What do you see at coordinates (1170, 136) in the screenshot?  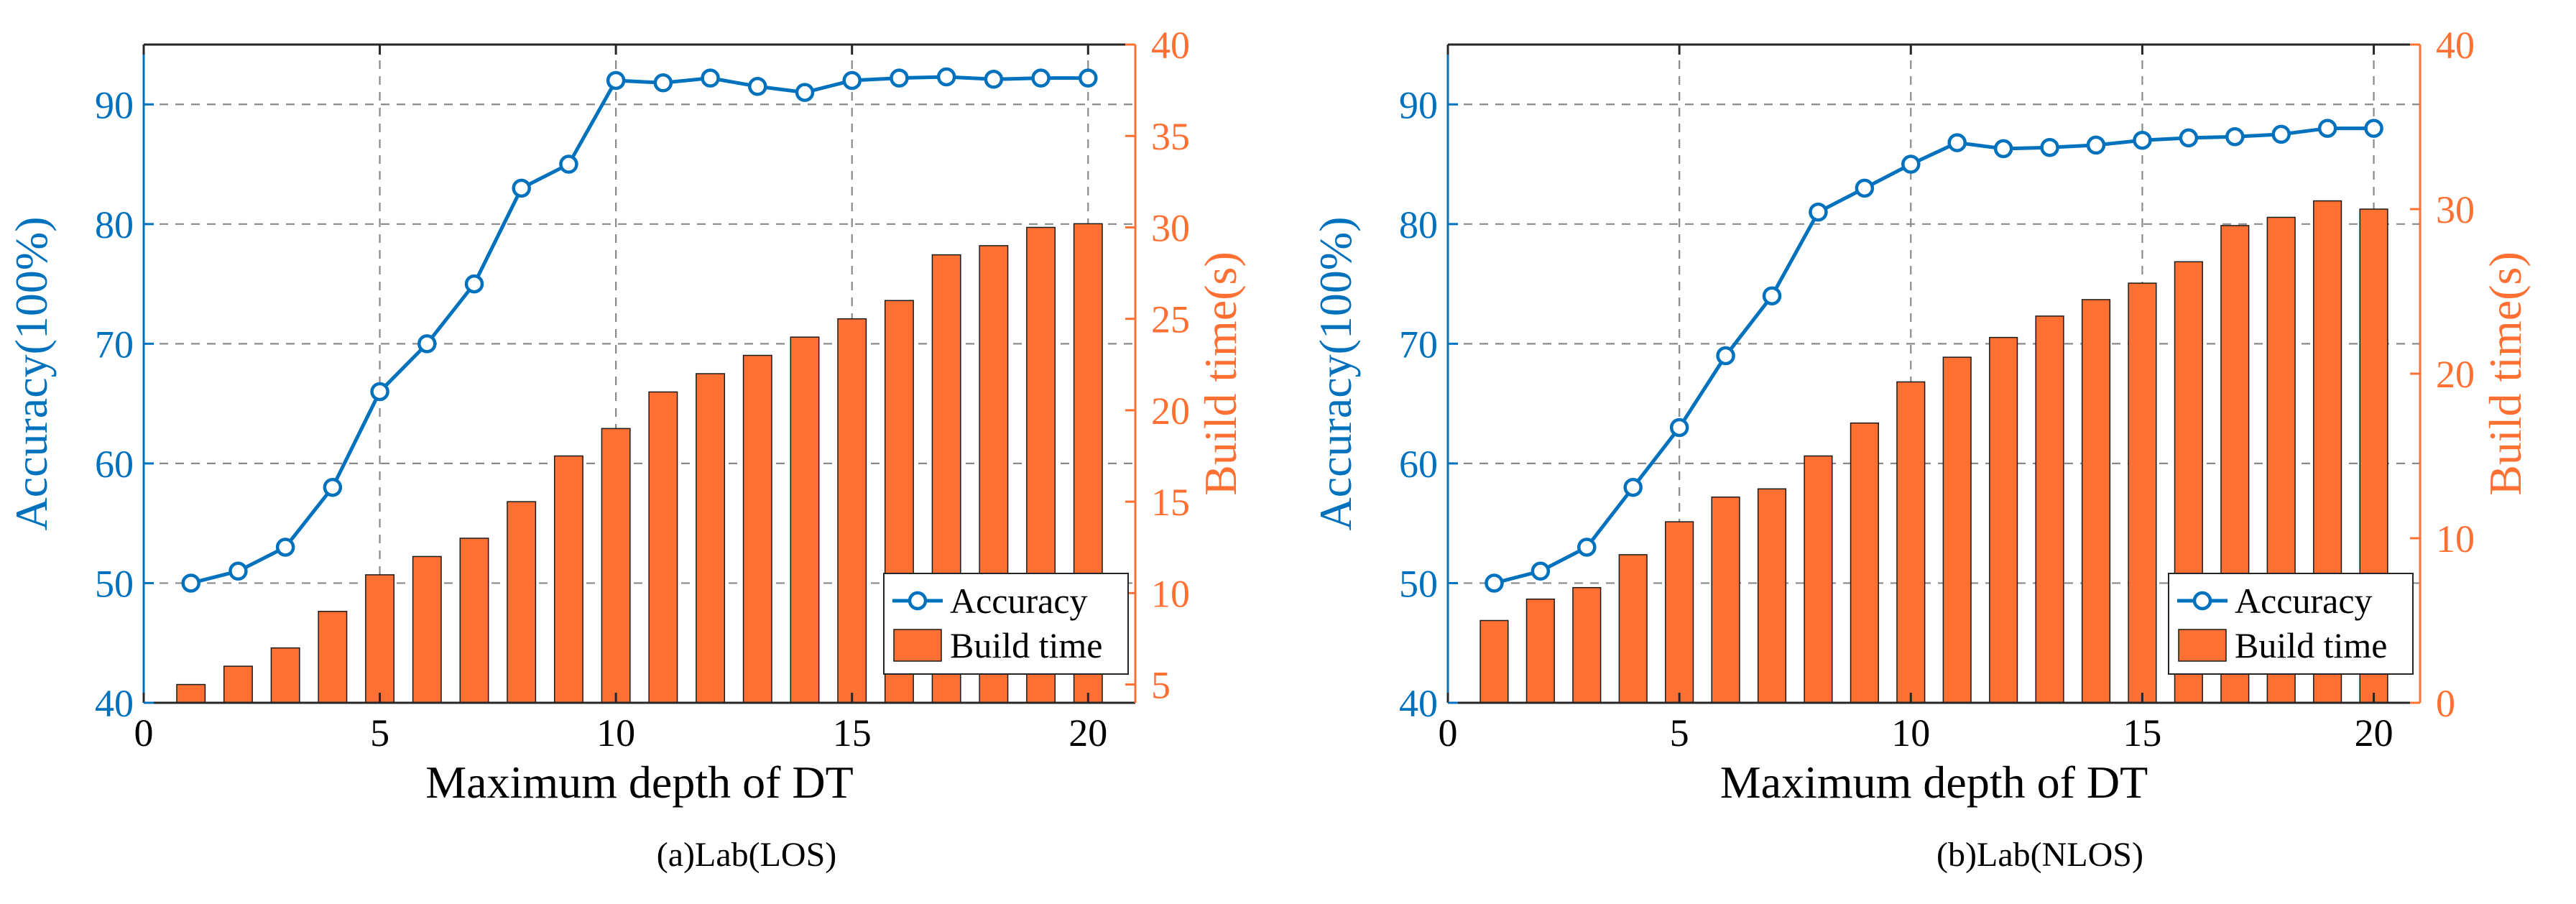 I see `y-tick-label-right: 35` at bounding box center [1170, 136].